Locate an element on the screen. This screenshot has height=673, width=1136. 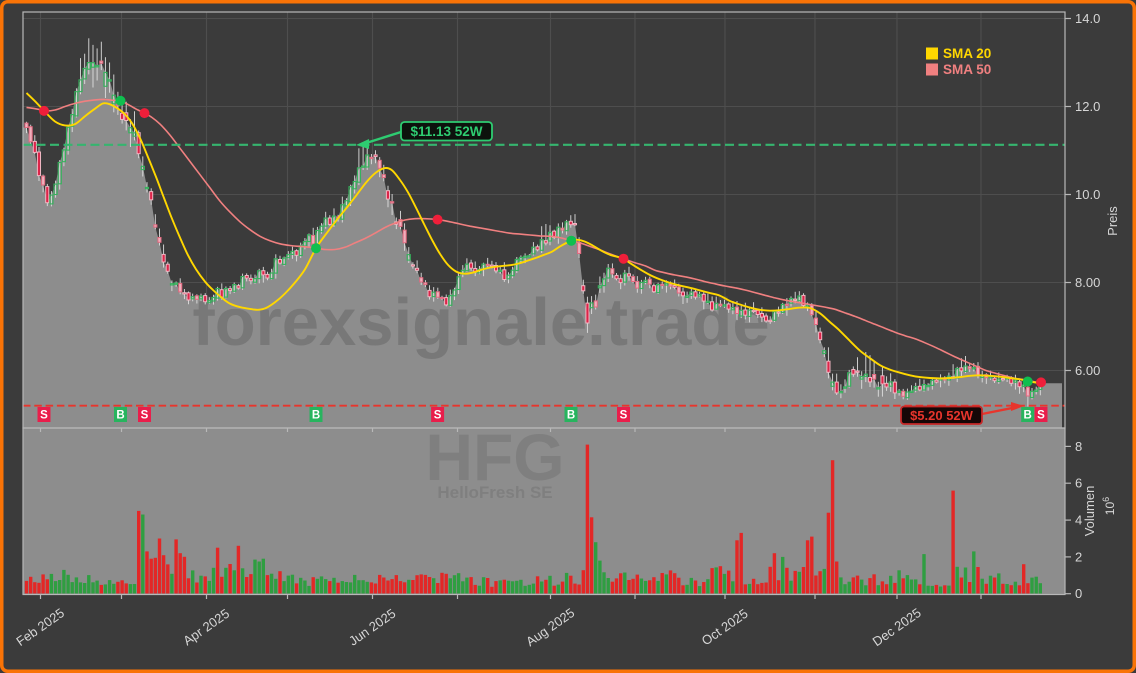
svg-text: HelloFresh SE is located at coordinates (494, 492).